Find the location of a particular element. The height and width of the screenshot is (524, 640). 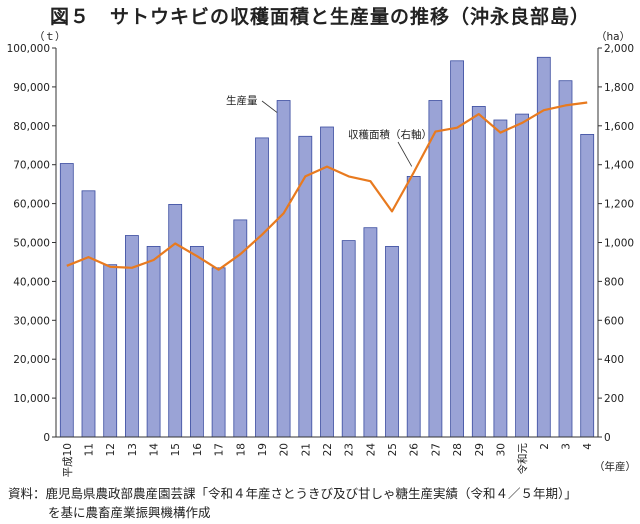

x-tick-label-1: 11 is located at coordinates (90, 449).